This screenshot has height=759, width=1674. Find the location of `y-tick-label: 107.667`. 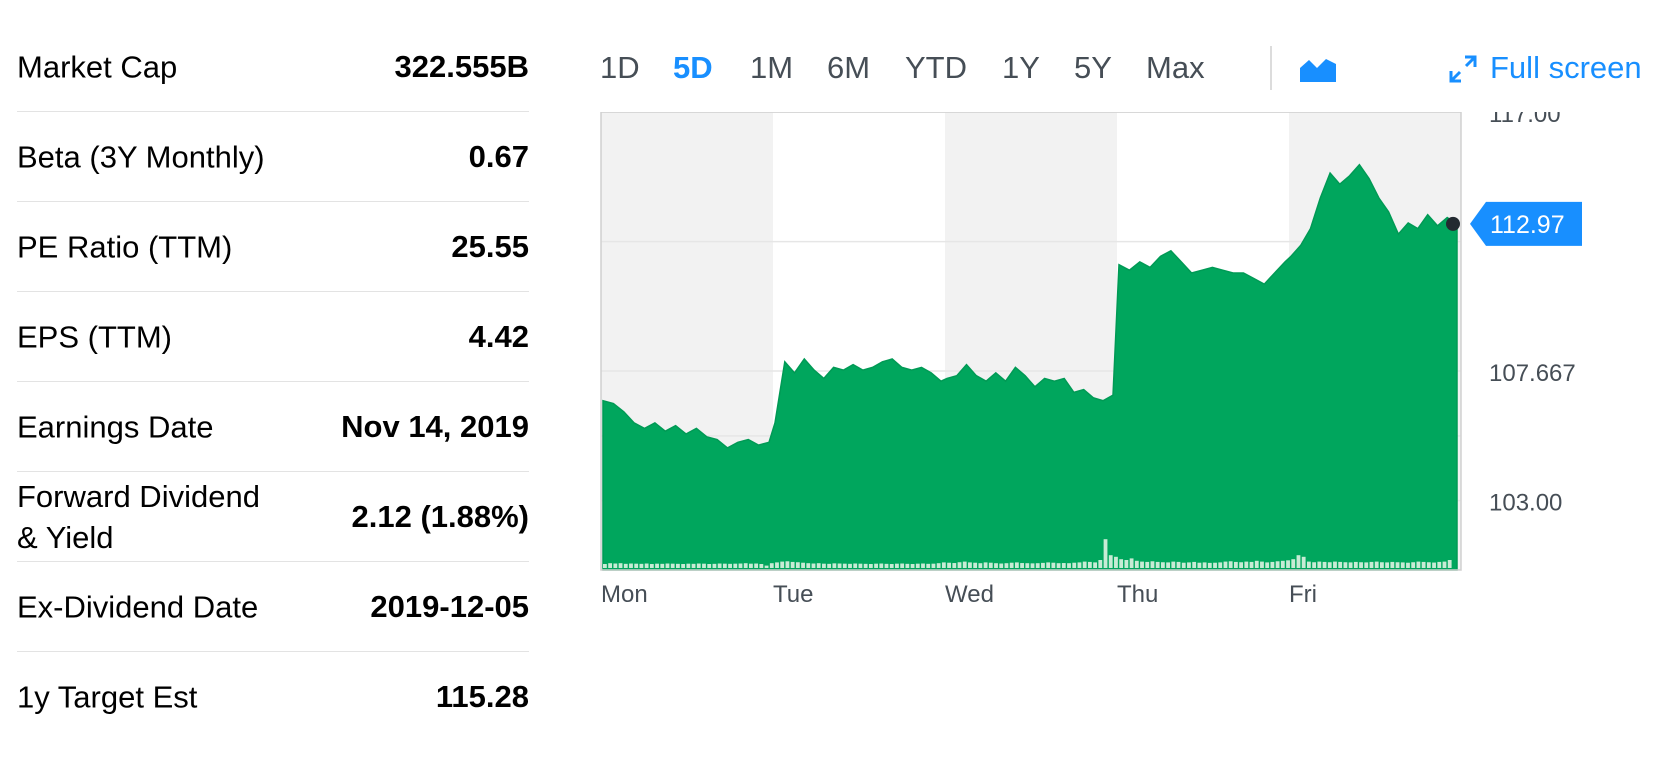

y-tick-label: 107.667 is located at coordinates (1532, 373).